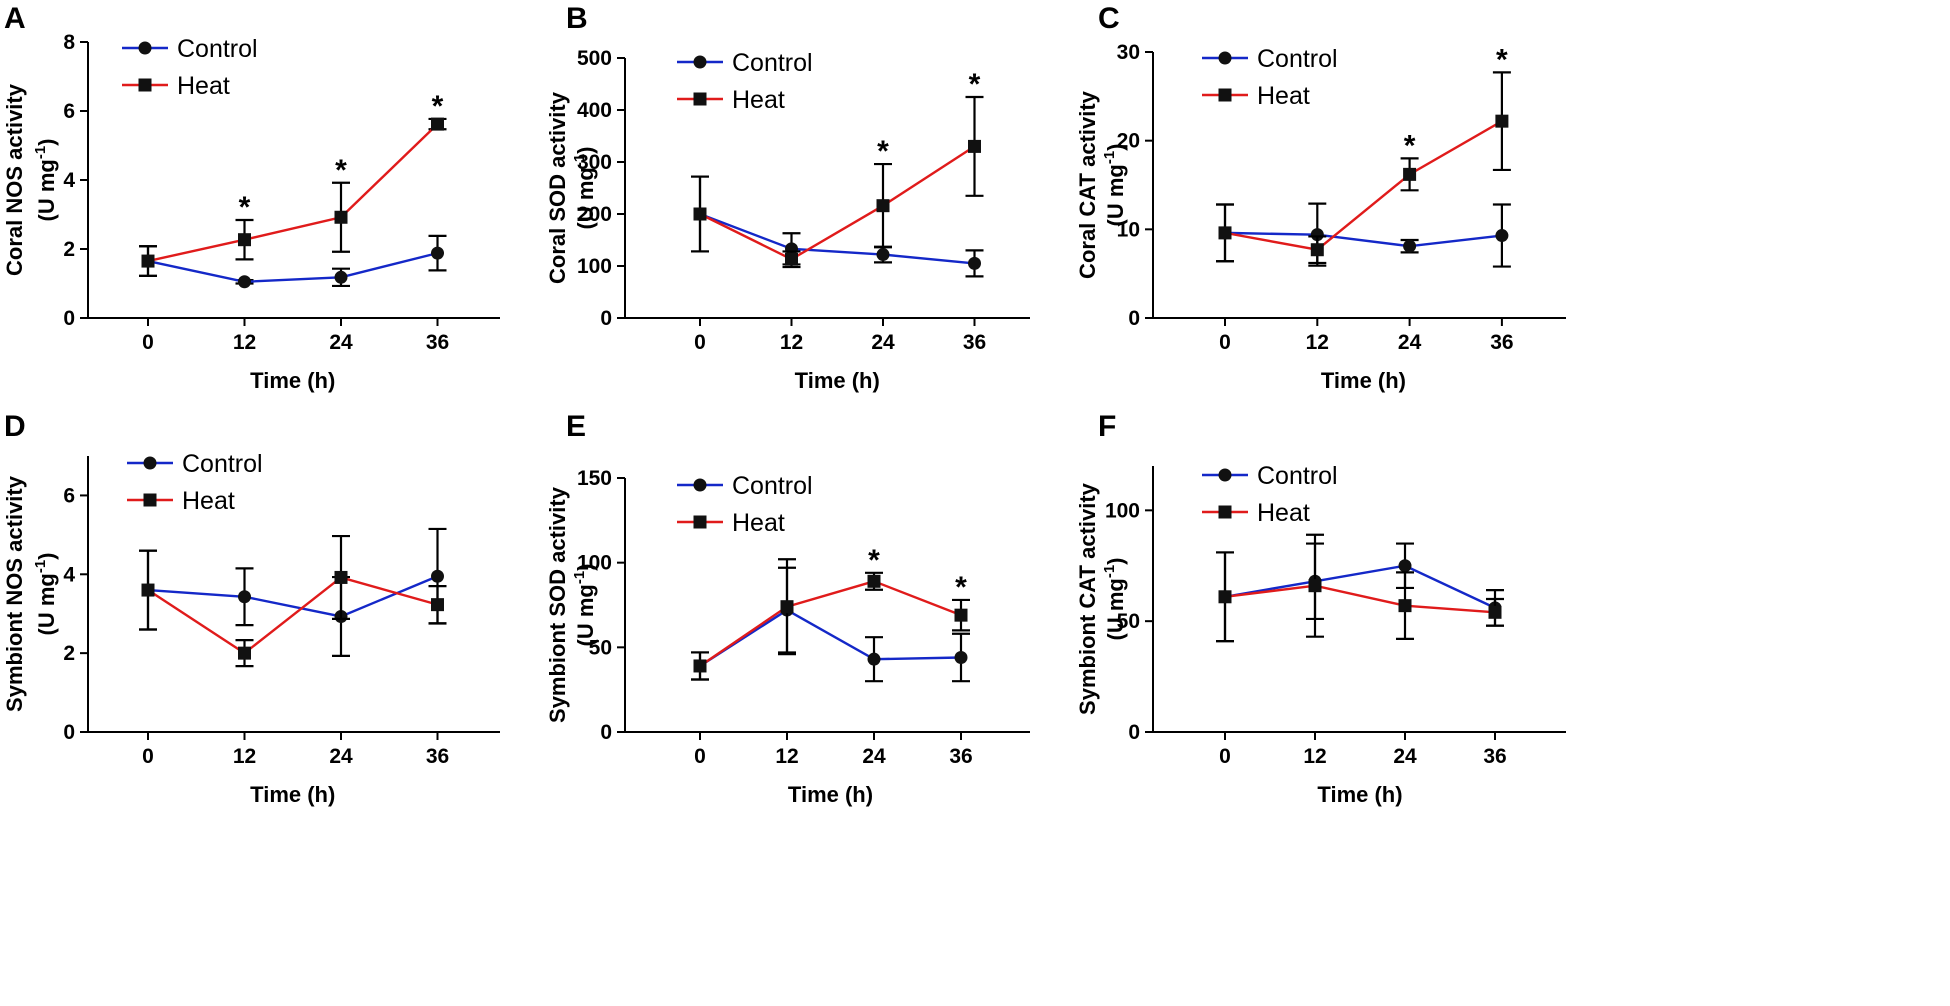  I want to click on panel-letter: E, so click(576, 426).